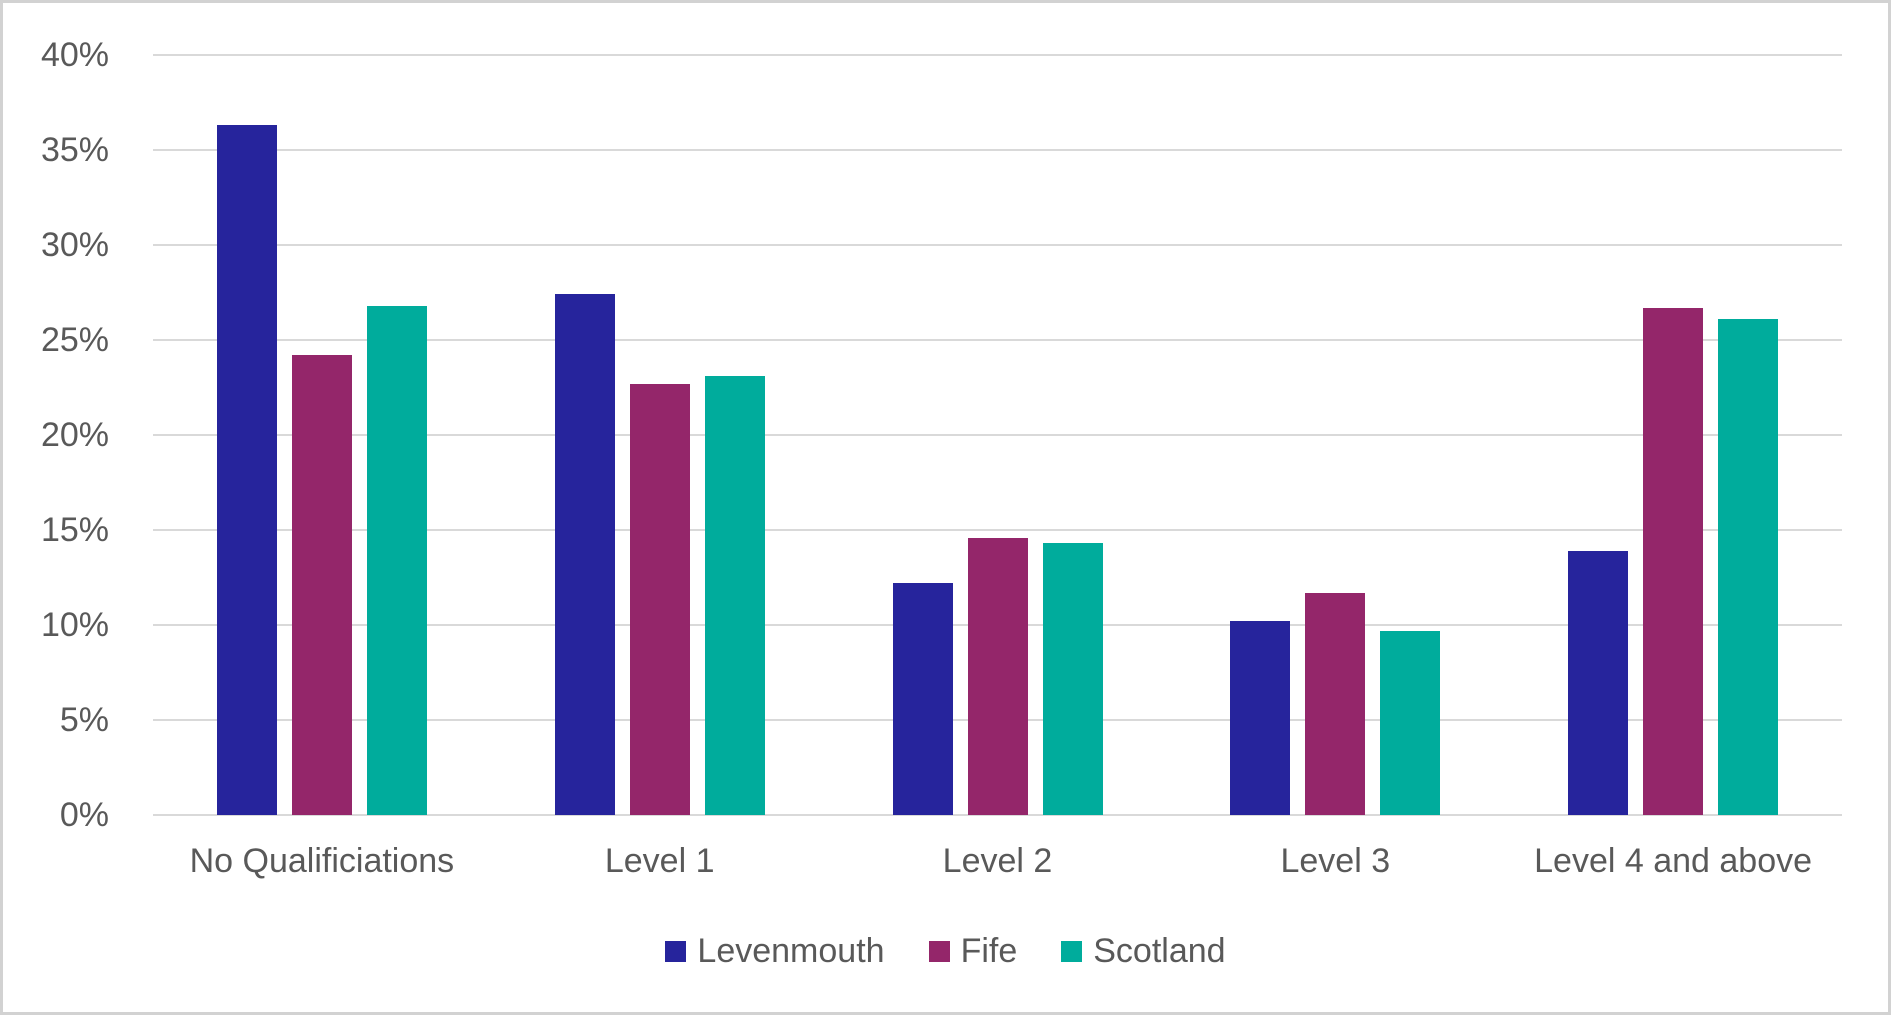  What do you see at coordinates (74, 625) in the screenshot?
I see `y-axis-label: 10%` at bounding box center [74, 625].